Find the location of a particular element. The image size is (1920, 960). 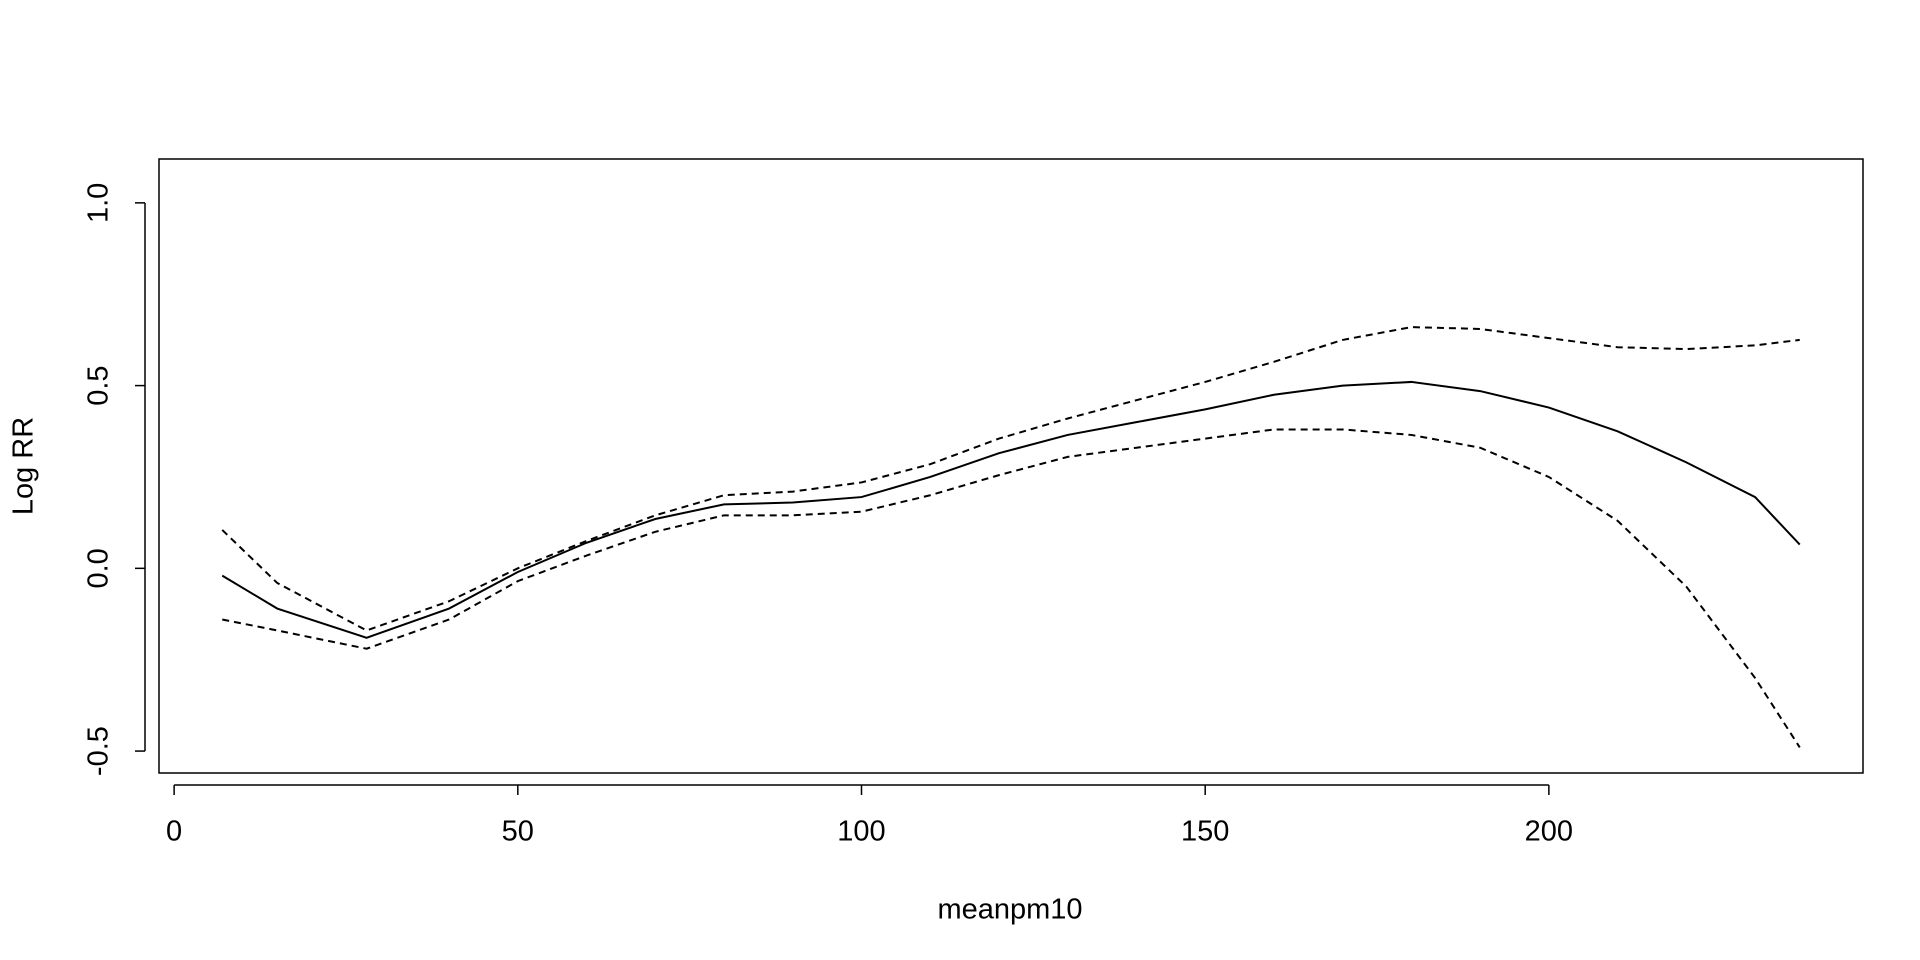

y-tick-label: 0.5 is located at coordinates (99, 385).